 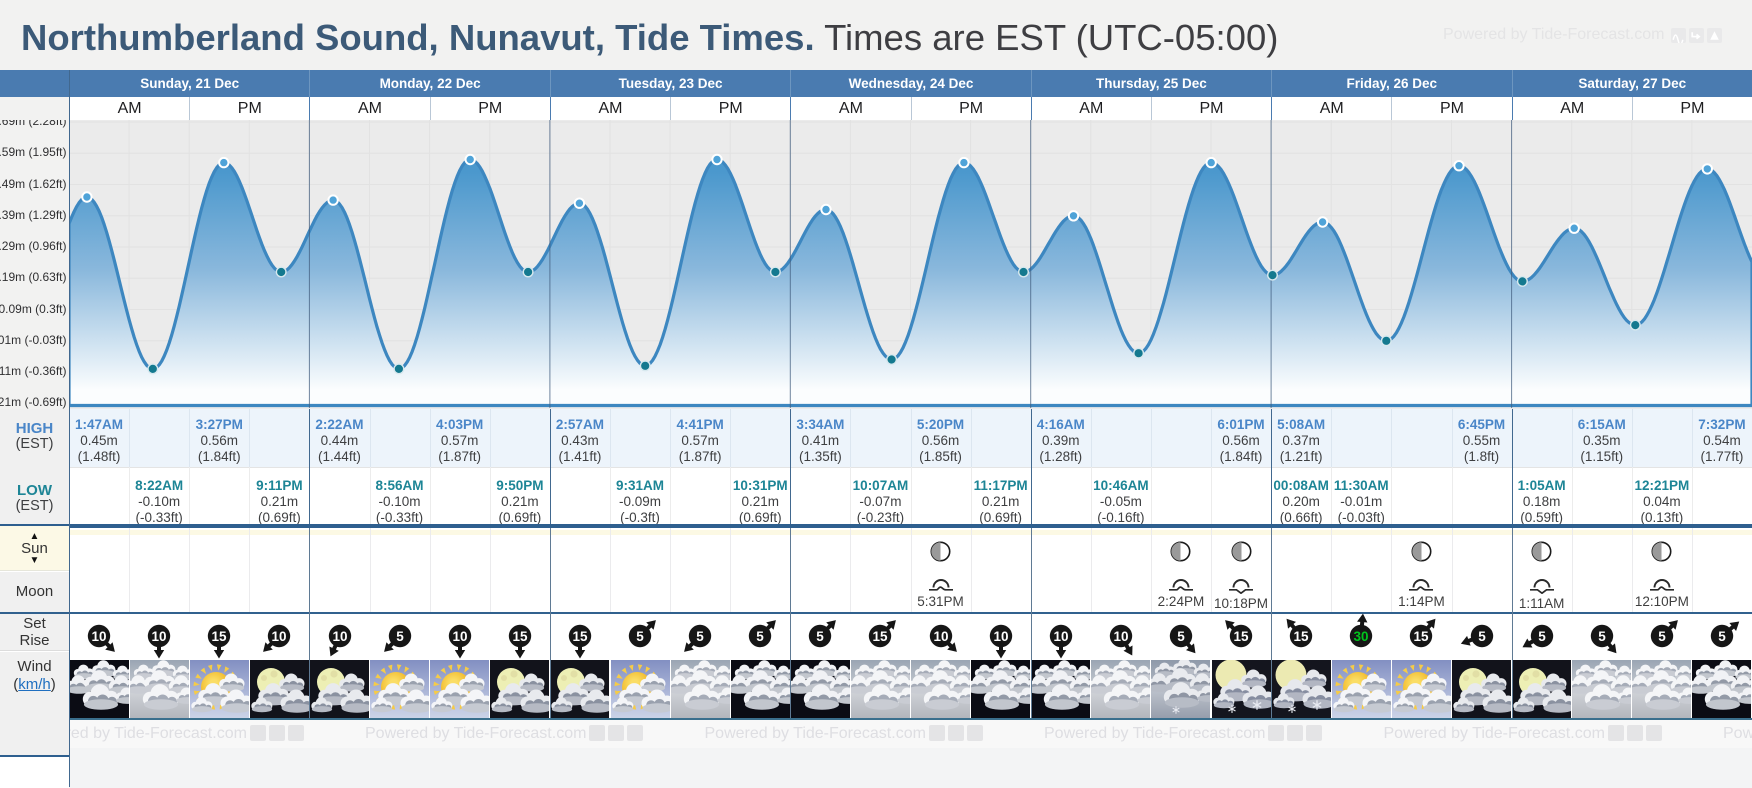 I want to click on svg-text: 30, so click(x=1361, y=636).